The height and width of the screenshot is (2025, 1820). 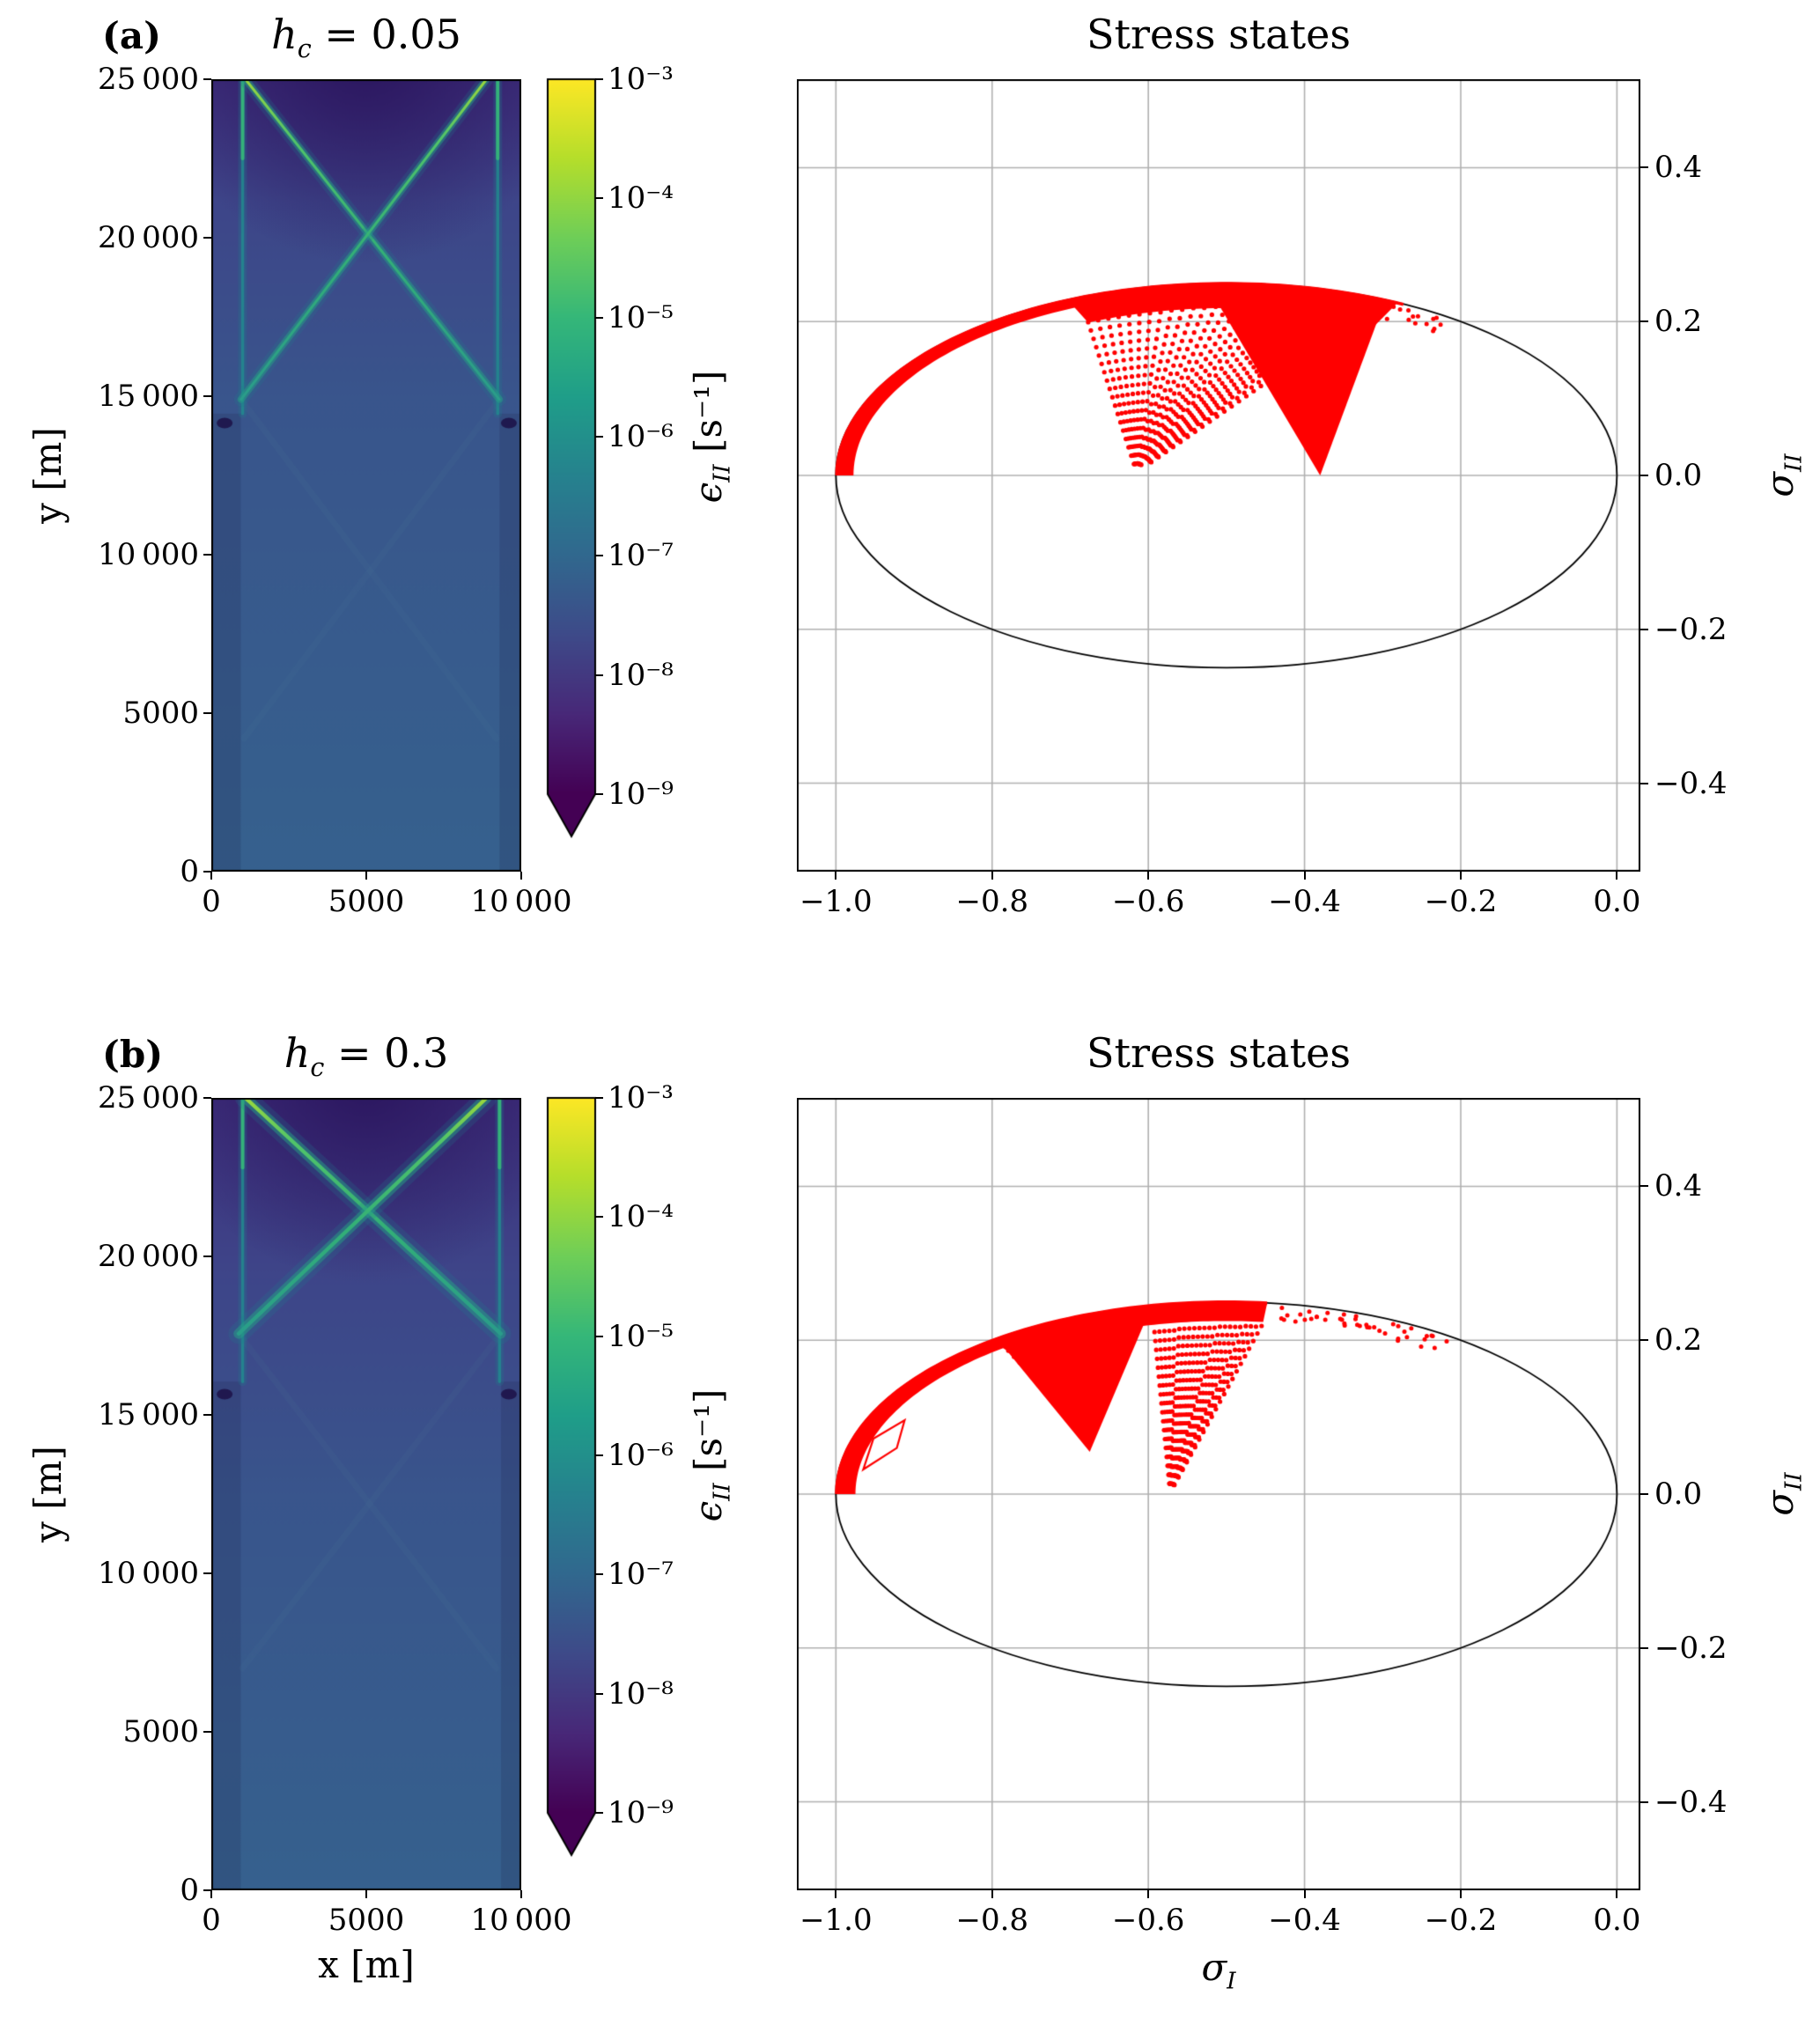 I want to click on heatmap-x-tick-label: 0, so click(x=211, y=1920).